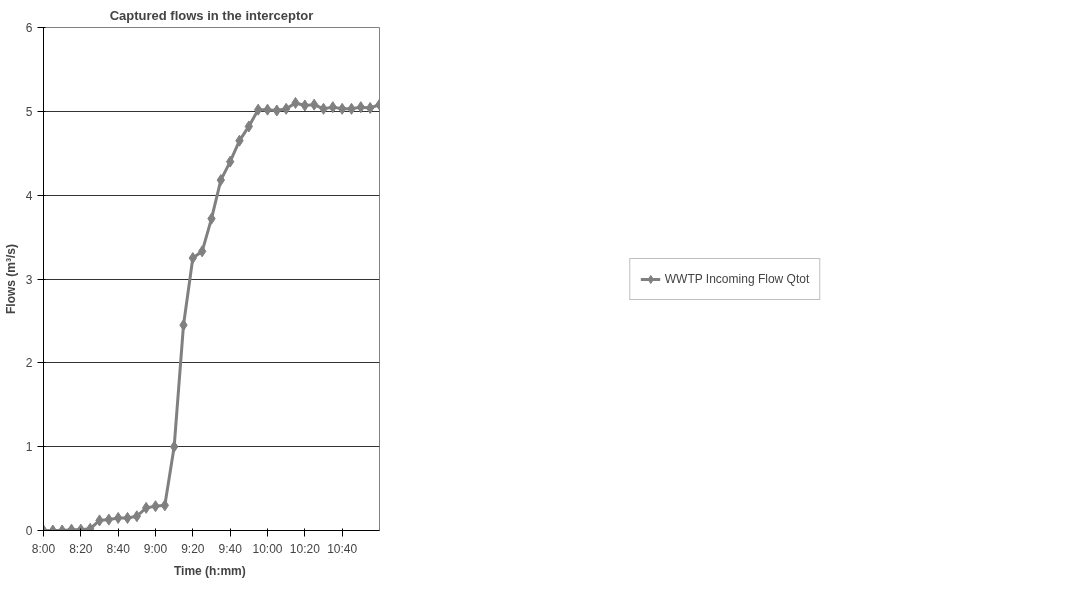 This screenshot has width=1078, height=590. What do you see at coordinates (305, 548) in the screenshot?
I see `x-tick-label: 10:20` at bounding box center [305, 548].